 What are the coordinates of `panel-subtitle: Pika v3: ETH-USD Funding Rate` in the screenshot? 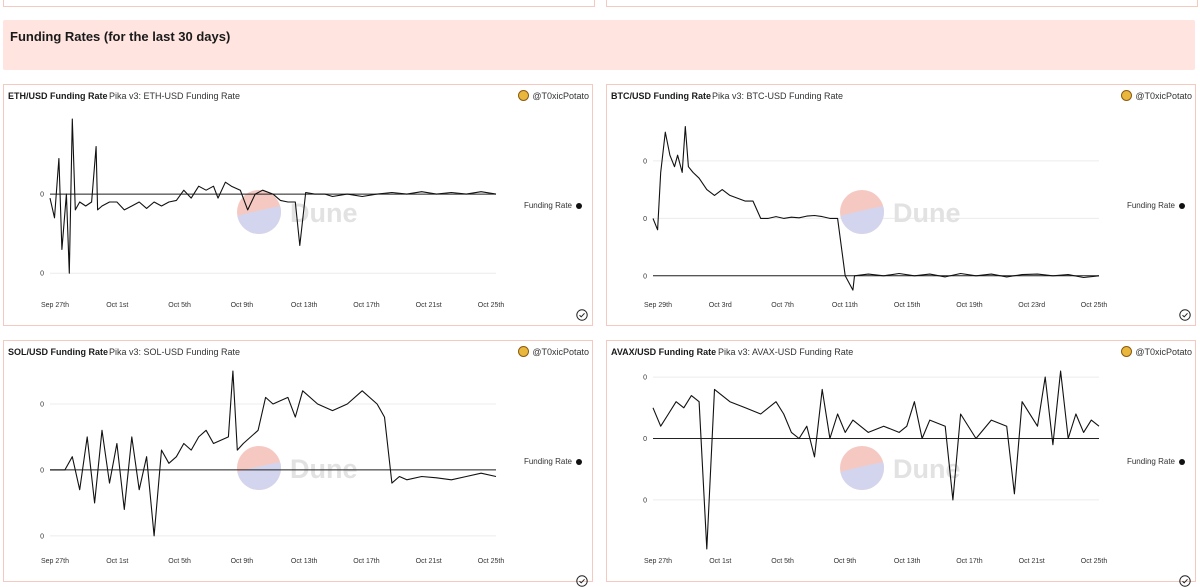 It's located at (175, 96).